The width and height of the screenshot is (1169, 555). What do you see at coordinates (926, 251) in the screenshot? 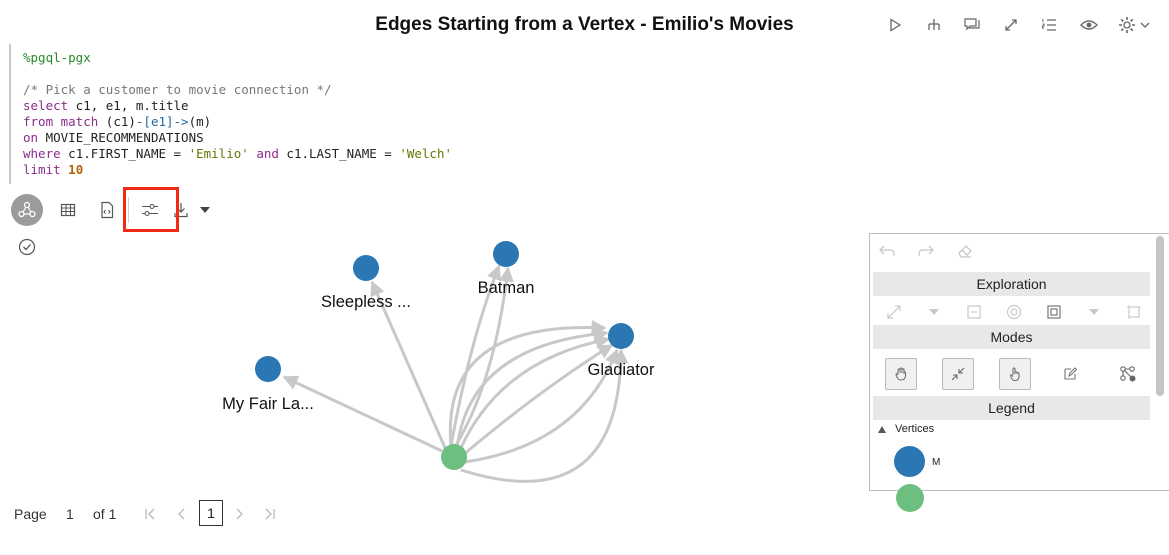
I see `redo-icon` at bounding box center [926, 251].